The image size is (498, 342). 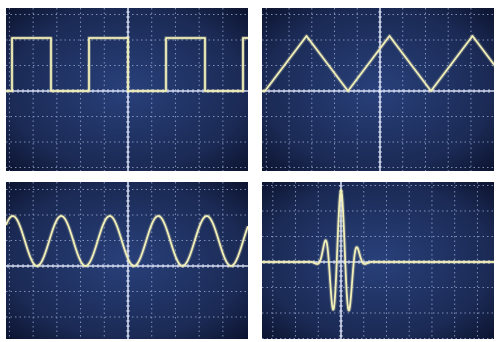 What do you see at coordinates (127, 241) in the screenshot?
I see `sine-trace` at bounding box center [127, 241].